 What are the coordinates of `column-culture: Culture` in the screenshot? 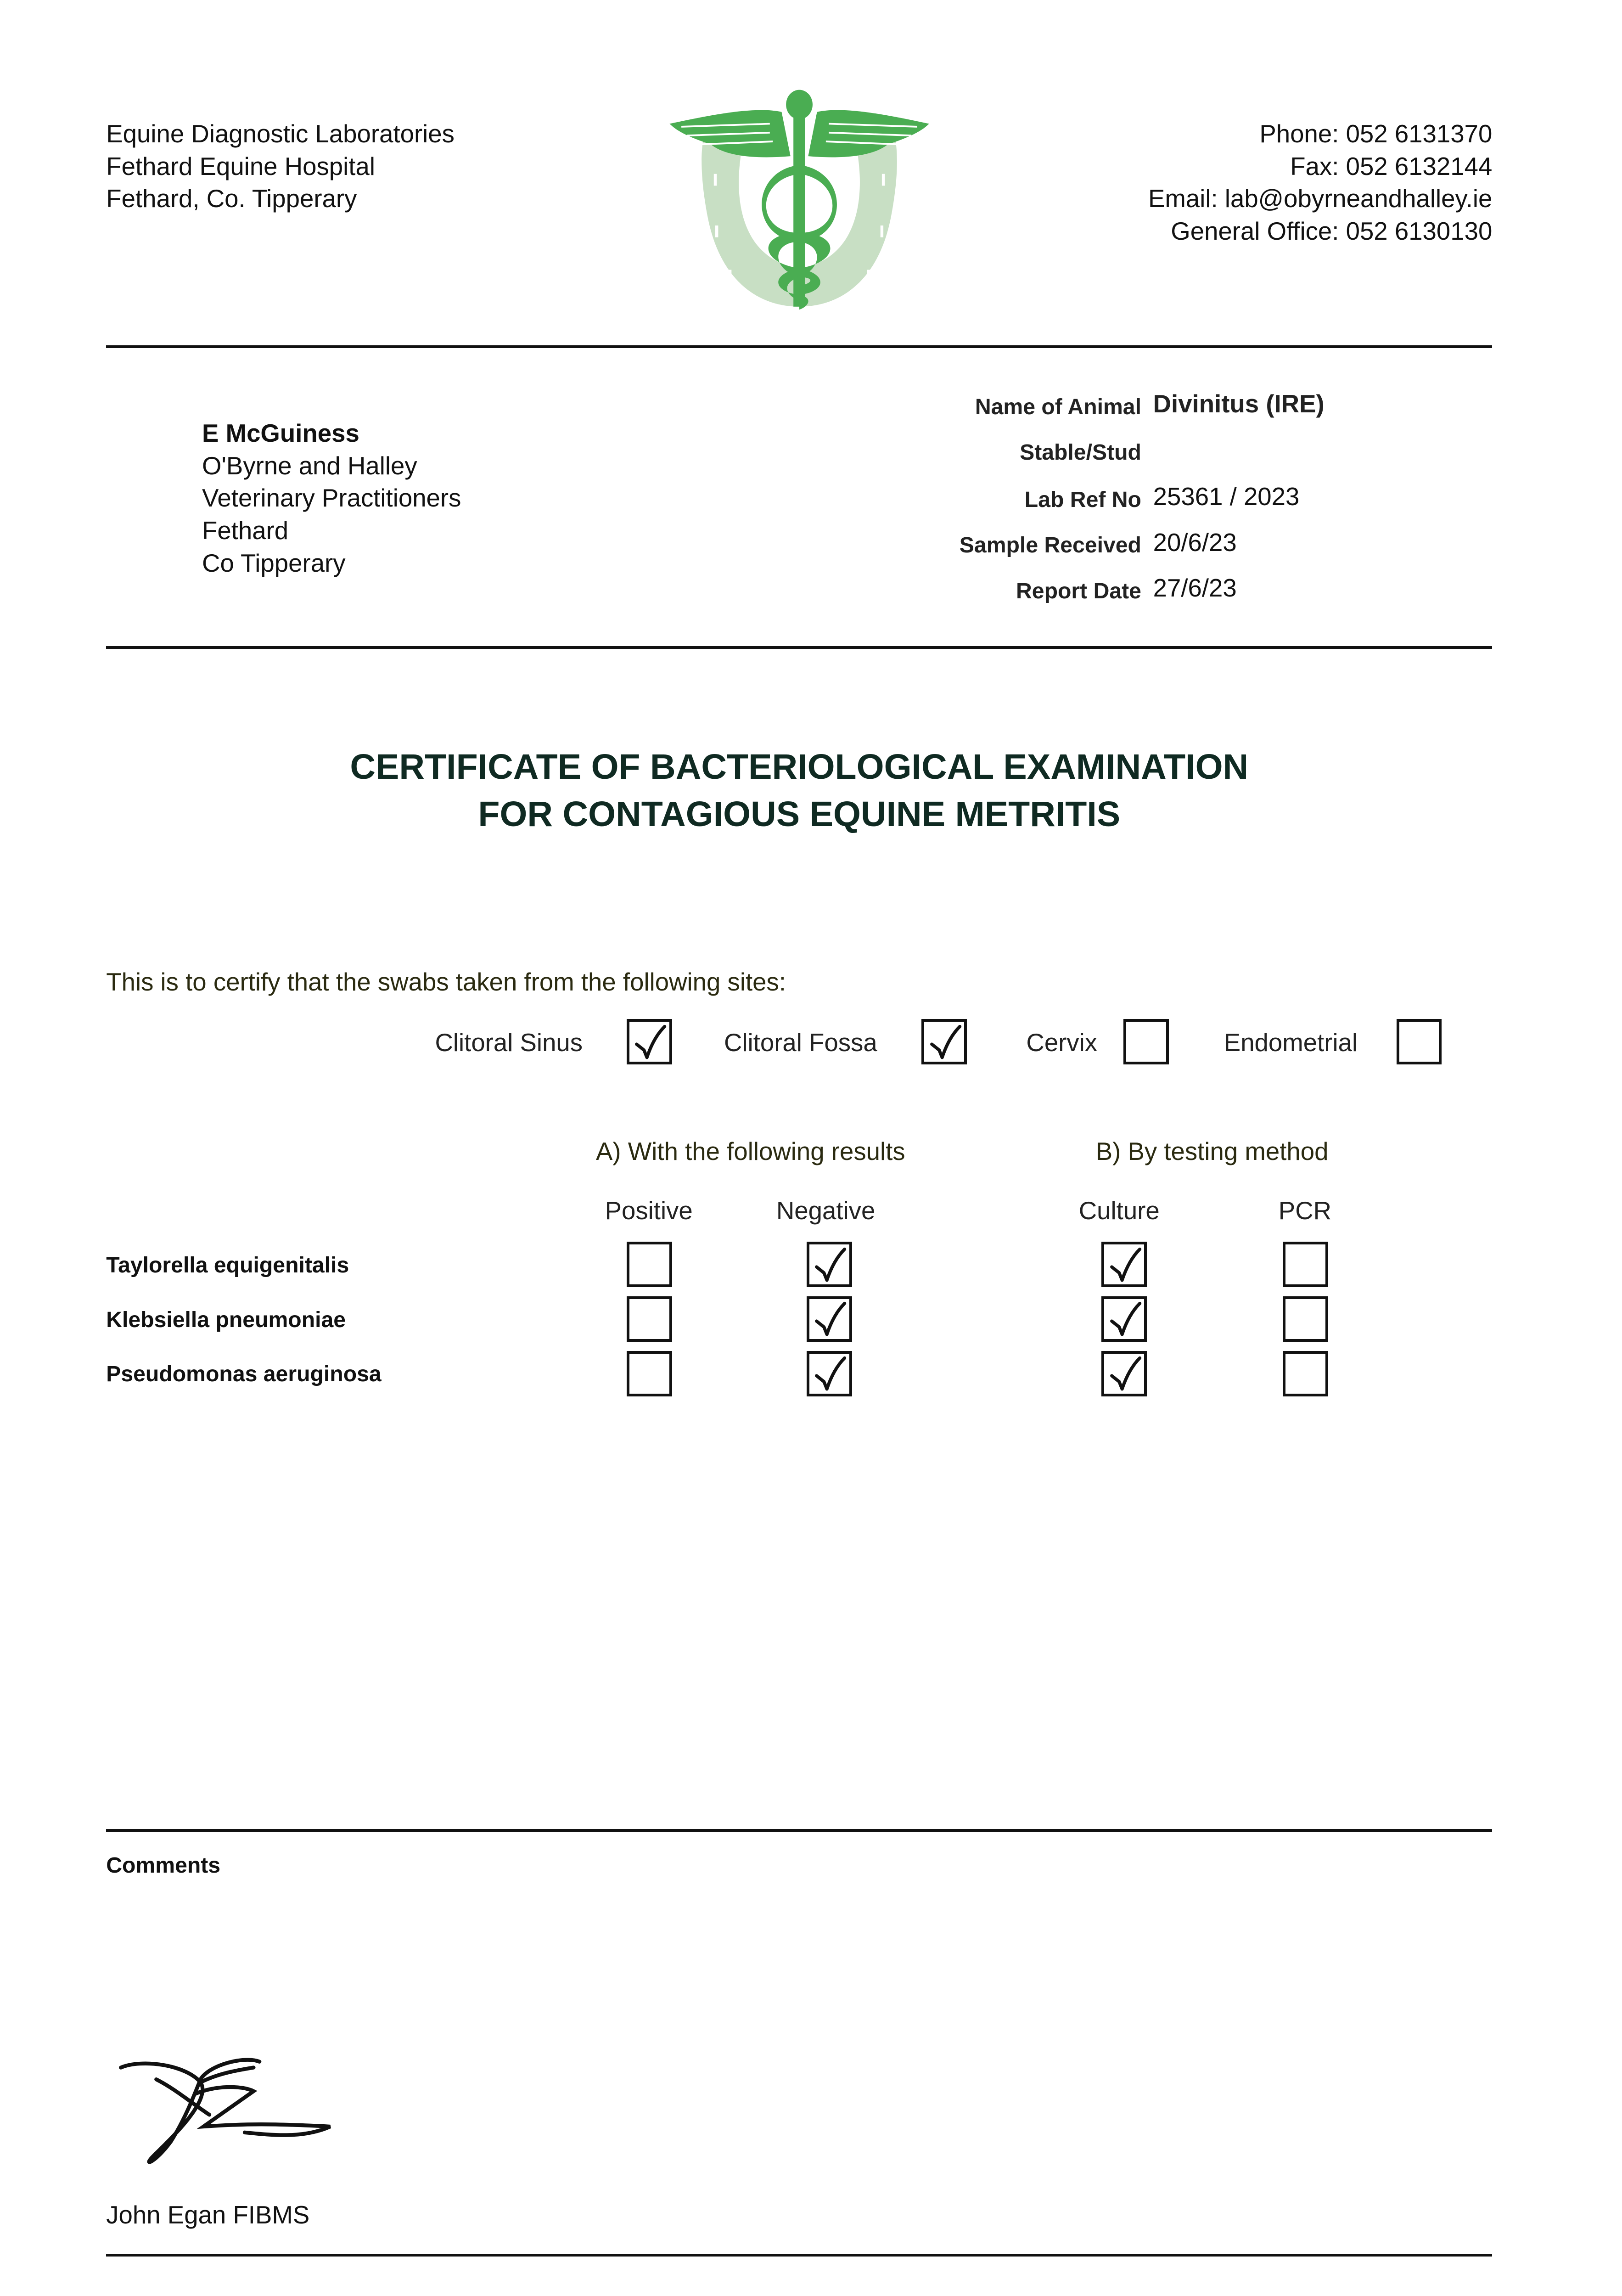 It's located at (1119, 1210).